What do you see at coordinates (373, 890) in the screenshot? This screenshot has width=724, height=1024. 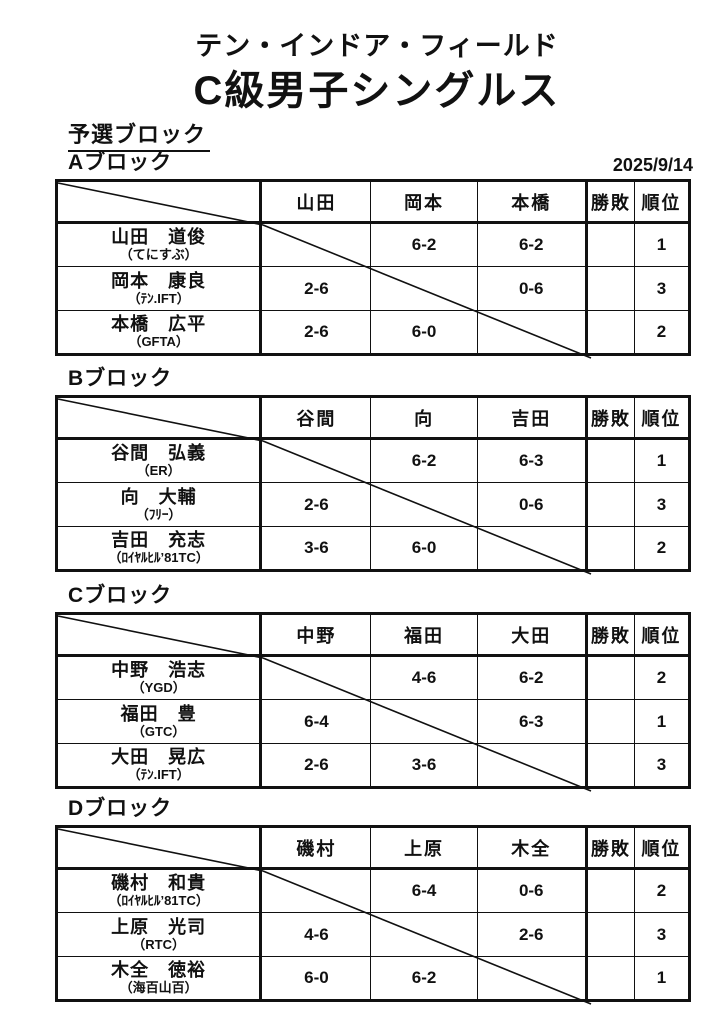 I see `table-row: 磯村 和貴 （ﾛｲﾔﾙﾋﾙ’81TC） 6-4 0-6 2` at bounding box center [373, 890].